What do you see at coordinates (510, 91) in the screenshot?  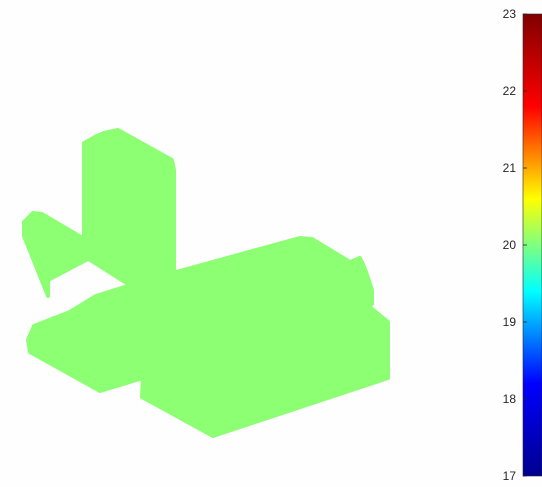 I see `colorbar-tick-label: 22` at bounding box center [510, 91].